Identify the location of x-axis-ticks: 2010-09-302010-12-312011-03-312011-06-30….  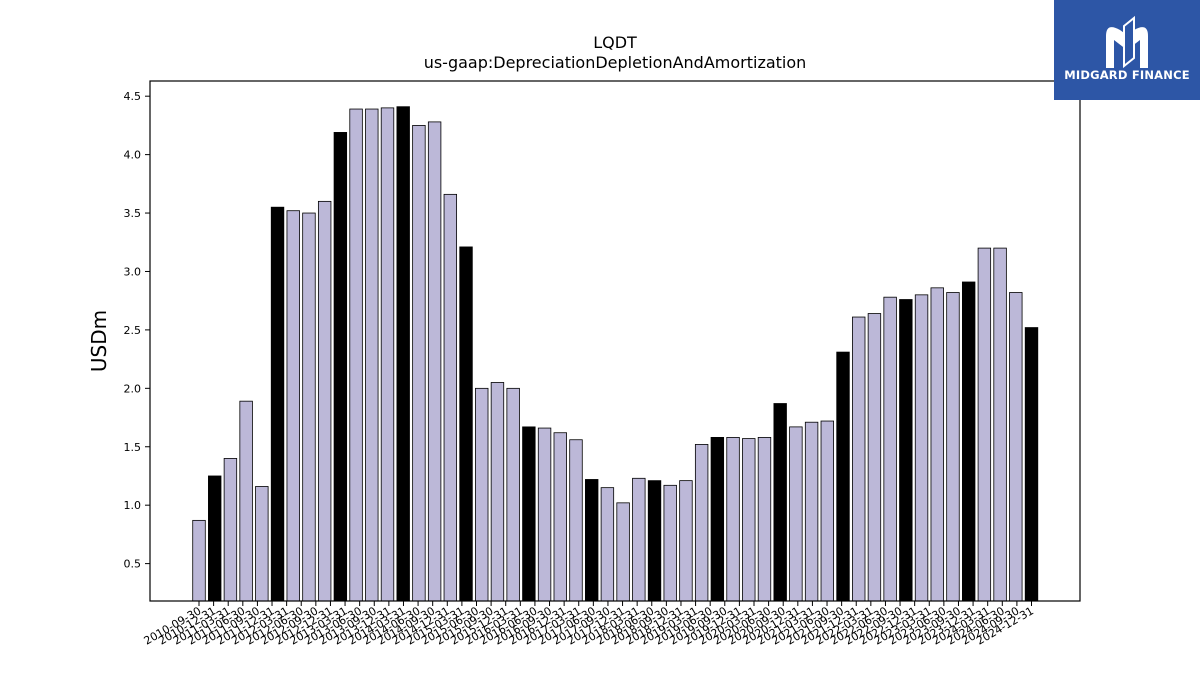
(589, 624).